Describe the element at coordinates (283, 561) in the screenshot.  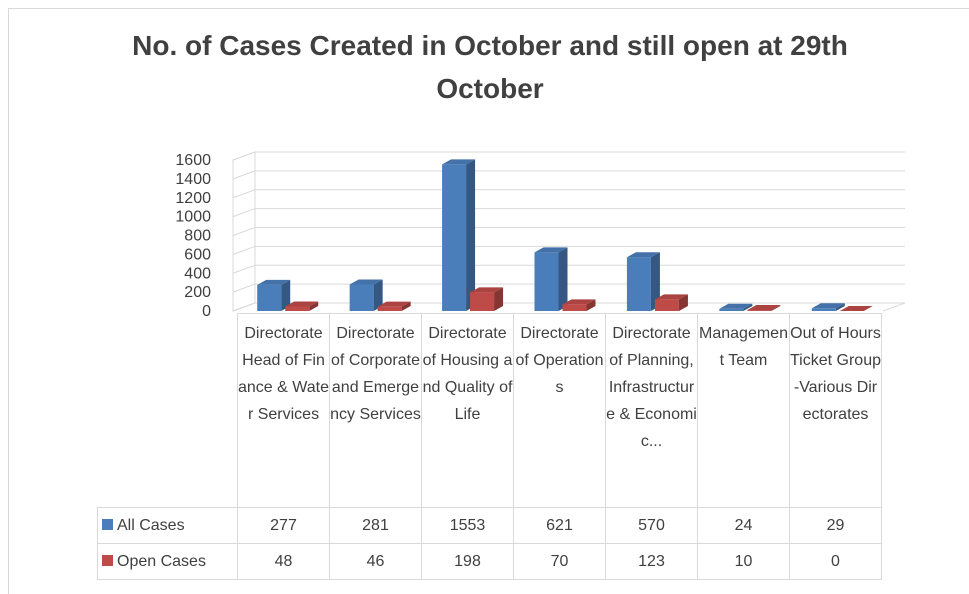
I see `value-cell: 48` at that location.